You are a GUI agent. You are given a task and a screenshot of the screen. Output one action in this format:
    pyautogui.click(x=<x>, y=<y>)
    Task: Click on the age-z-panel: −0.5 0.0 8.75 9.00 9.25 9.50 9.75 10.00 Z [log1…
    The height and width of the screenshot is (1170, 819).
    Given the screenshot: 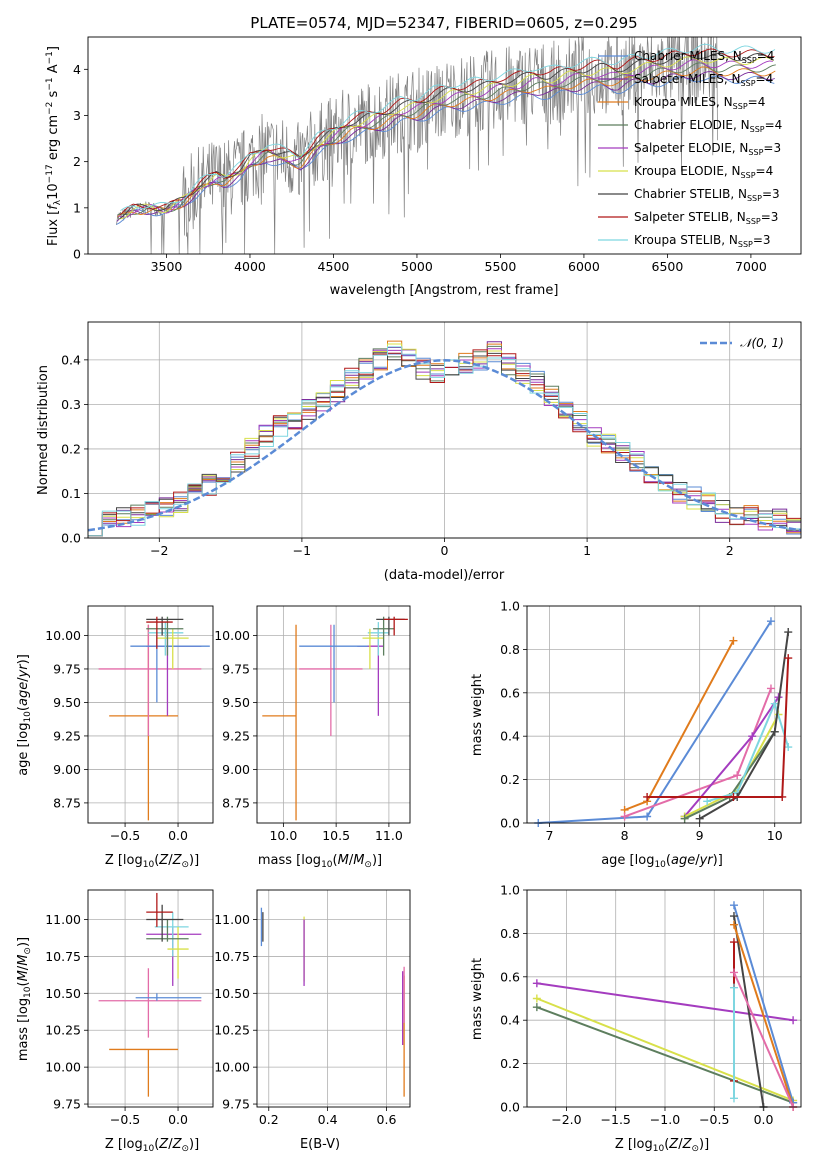 What is the action you would take?
    pyautogui.click(x=115, y=737)
    